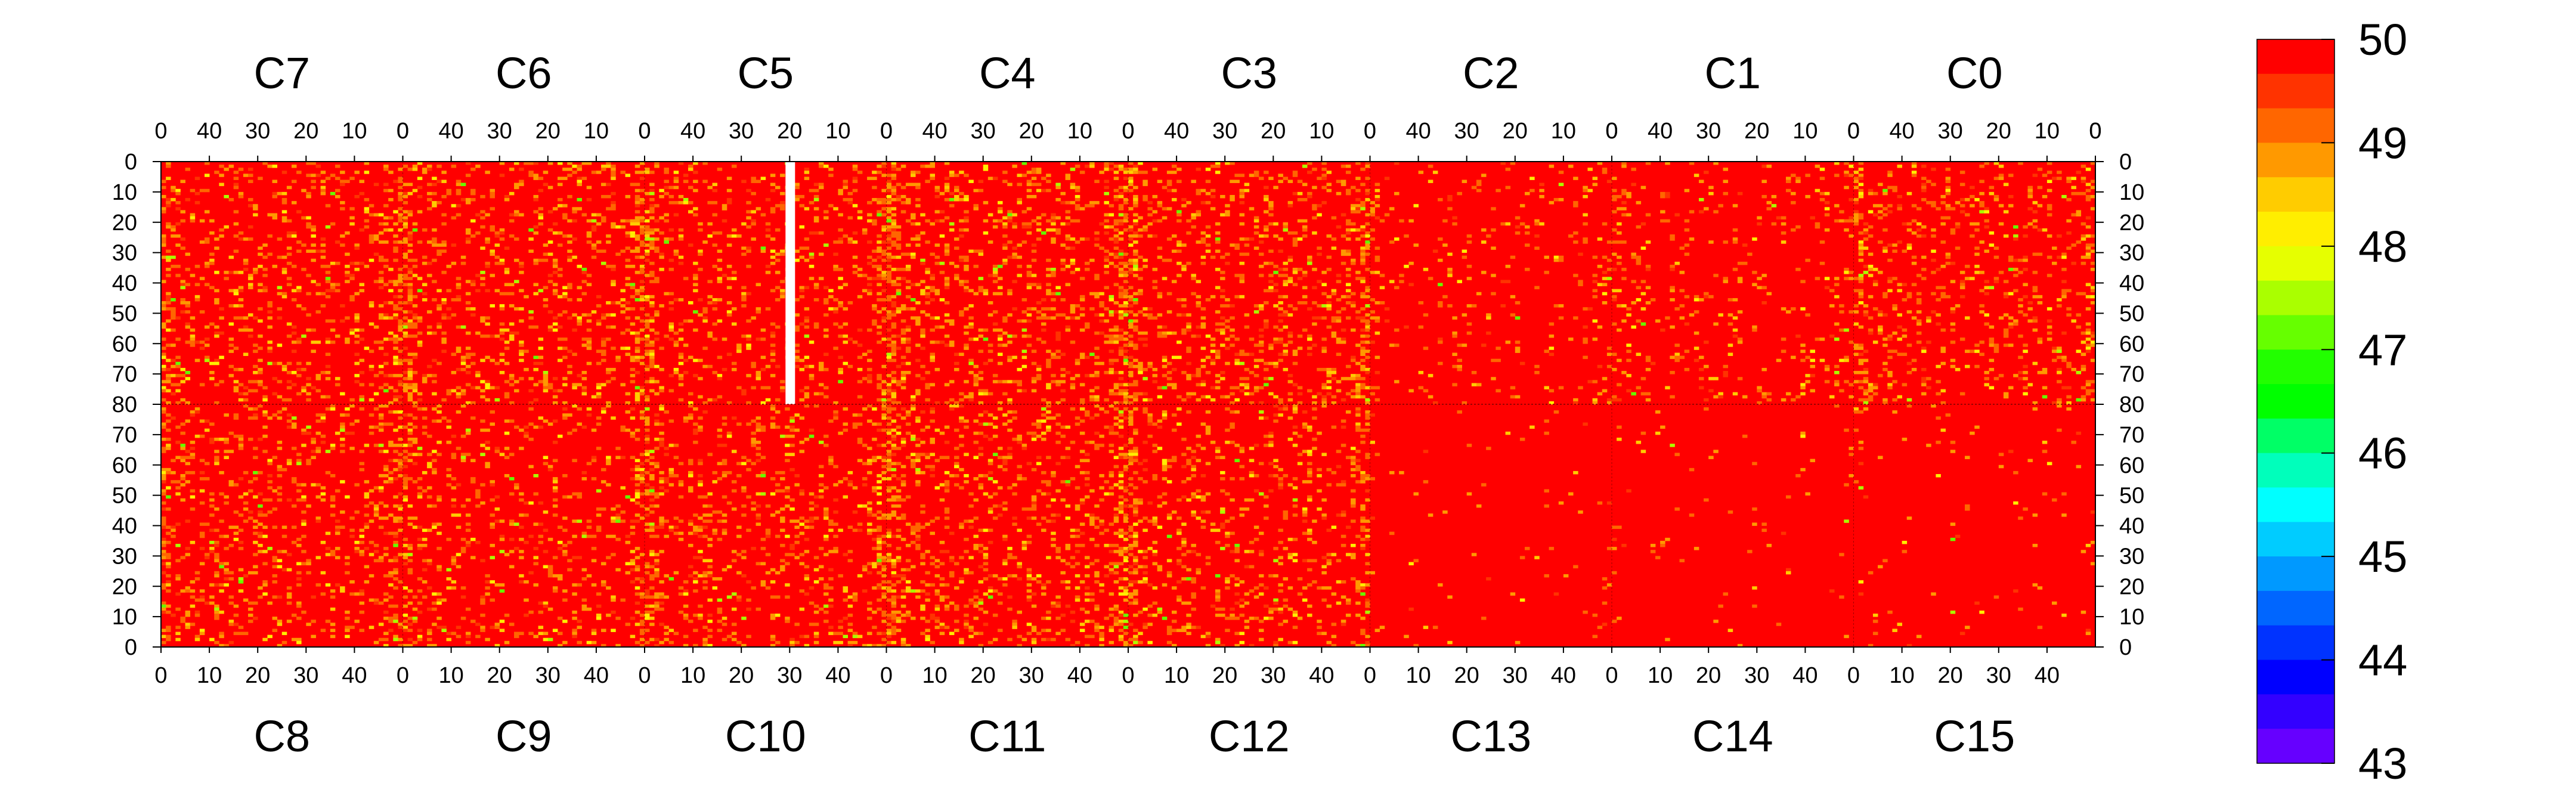 This screenshot has width=2576, height=805. I want to click on colorbar-tick-label: 45, so click(2383, 556).